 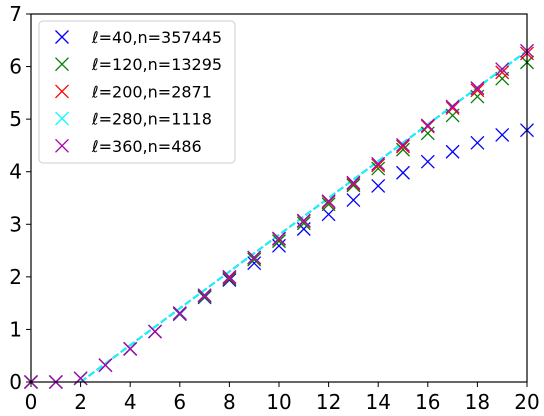 I want to click on x-tick-label: 0, so click(x=31, y=402).